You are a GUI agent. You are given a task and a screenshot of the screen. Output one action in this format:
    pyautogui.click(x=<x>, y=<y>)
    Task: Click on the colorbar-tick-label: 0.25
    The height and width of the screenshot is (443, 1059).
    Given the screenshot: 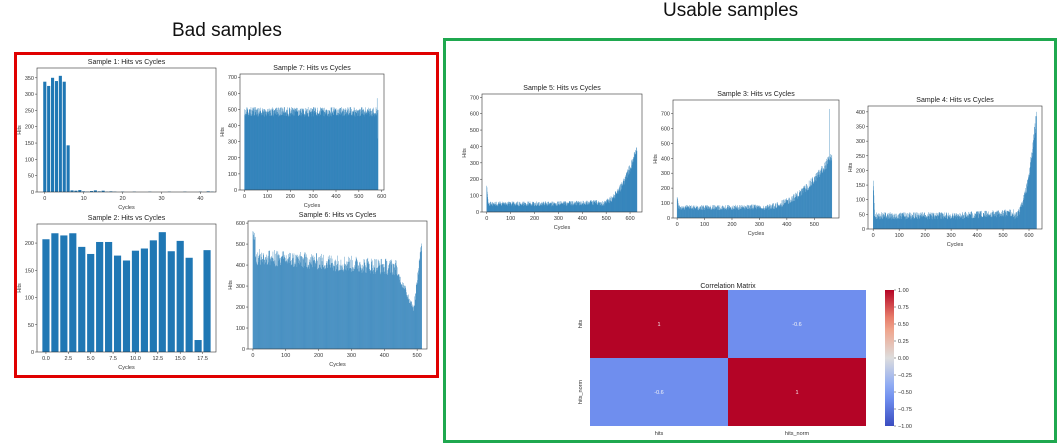 What is the action you would take?
    pyautogui.click(x=903, y=342)
    